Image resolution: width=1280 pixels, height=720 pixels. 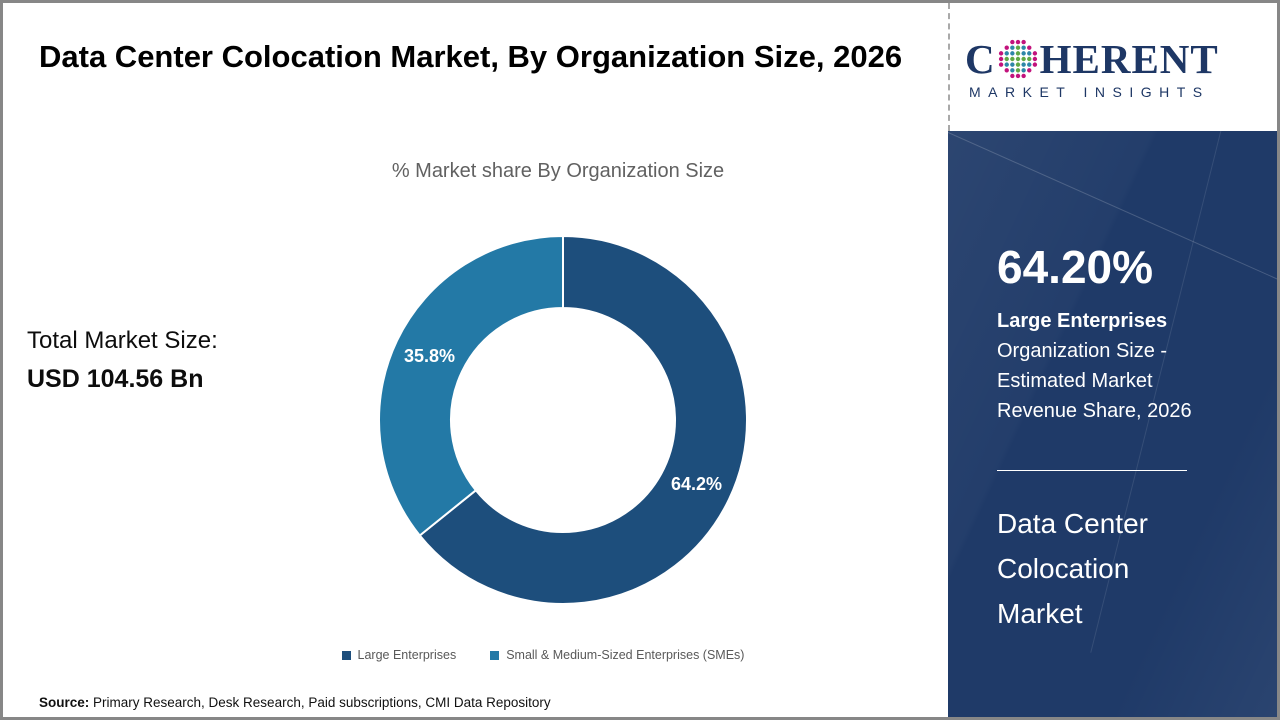 I want to click on globe-dots-icon, so click(x=1017, y=59).